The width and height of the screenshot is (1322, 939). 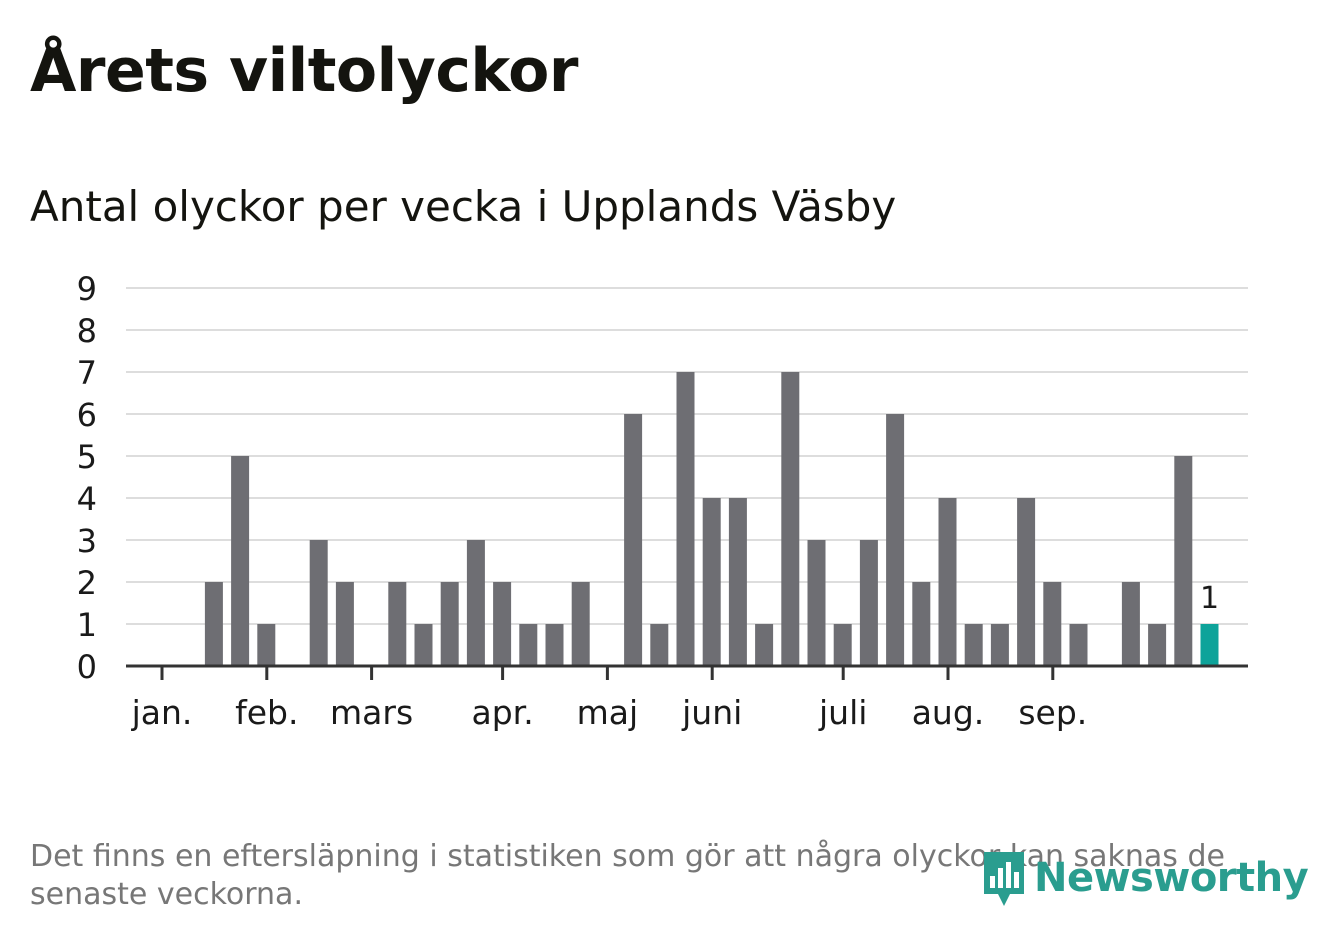 I want to click on y-tick-label: 6, so click(x=87, y=415).